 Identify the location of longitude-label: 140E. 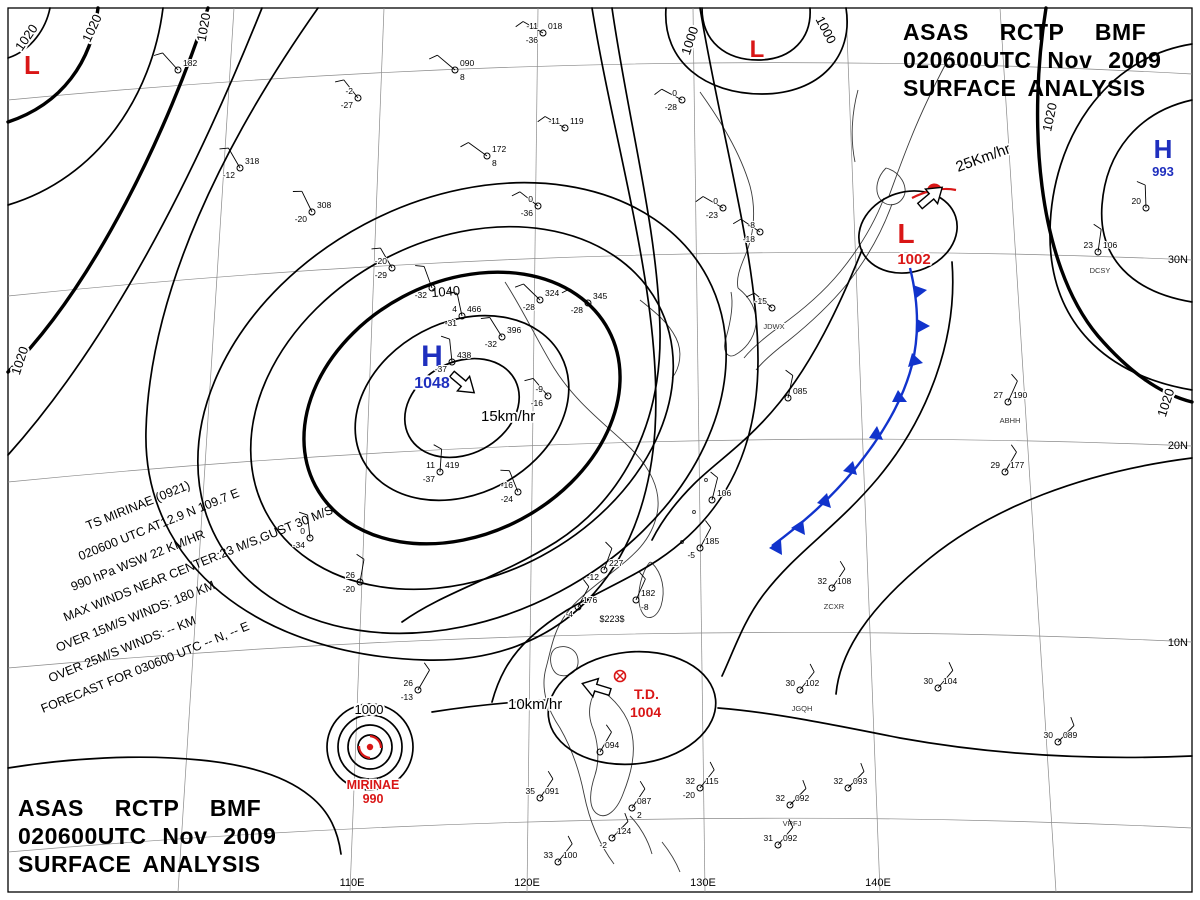
(878, 883).